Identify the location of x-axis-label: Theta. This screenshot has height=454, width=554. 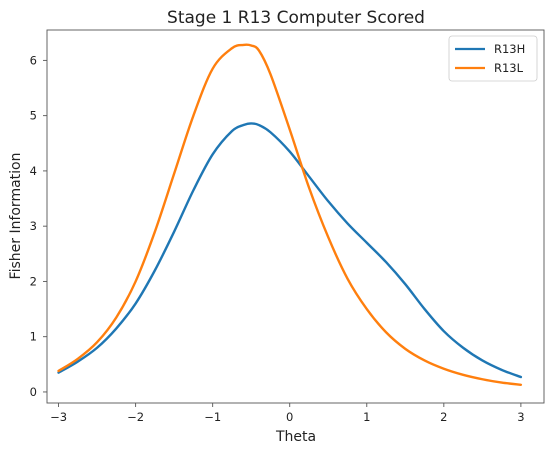
(295, 437).